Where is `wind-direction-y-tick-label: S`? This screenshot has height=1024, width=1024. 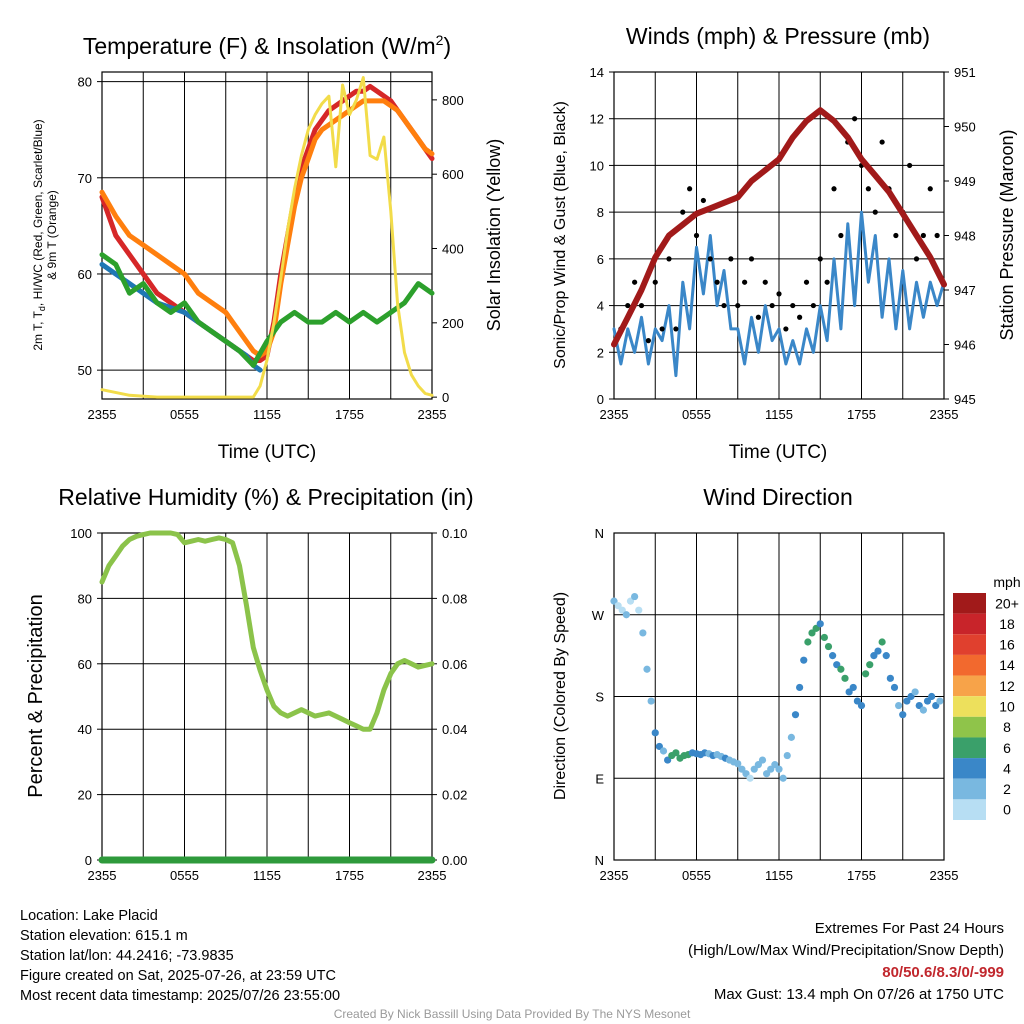
wind-direction-y-tick-label: S is located at coordinates (599, 697).